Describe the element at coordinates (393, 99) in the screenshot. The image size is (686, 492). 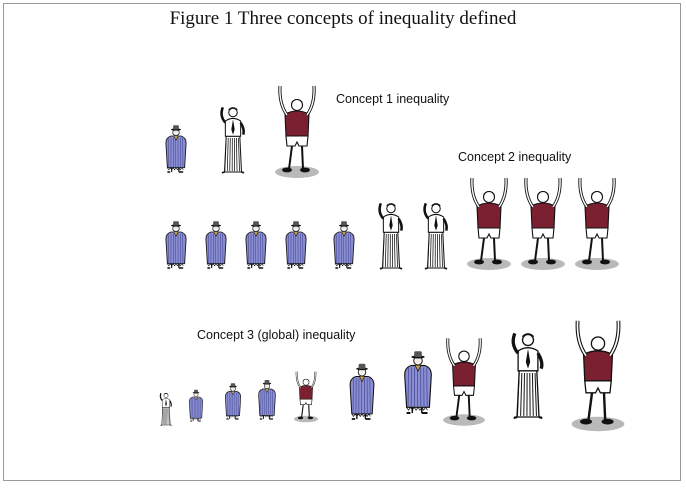
I see `concept-1-label: Concept 1 inequality` at that location.